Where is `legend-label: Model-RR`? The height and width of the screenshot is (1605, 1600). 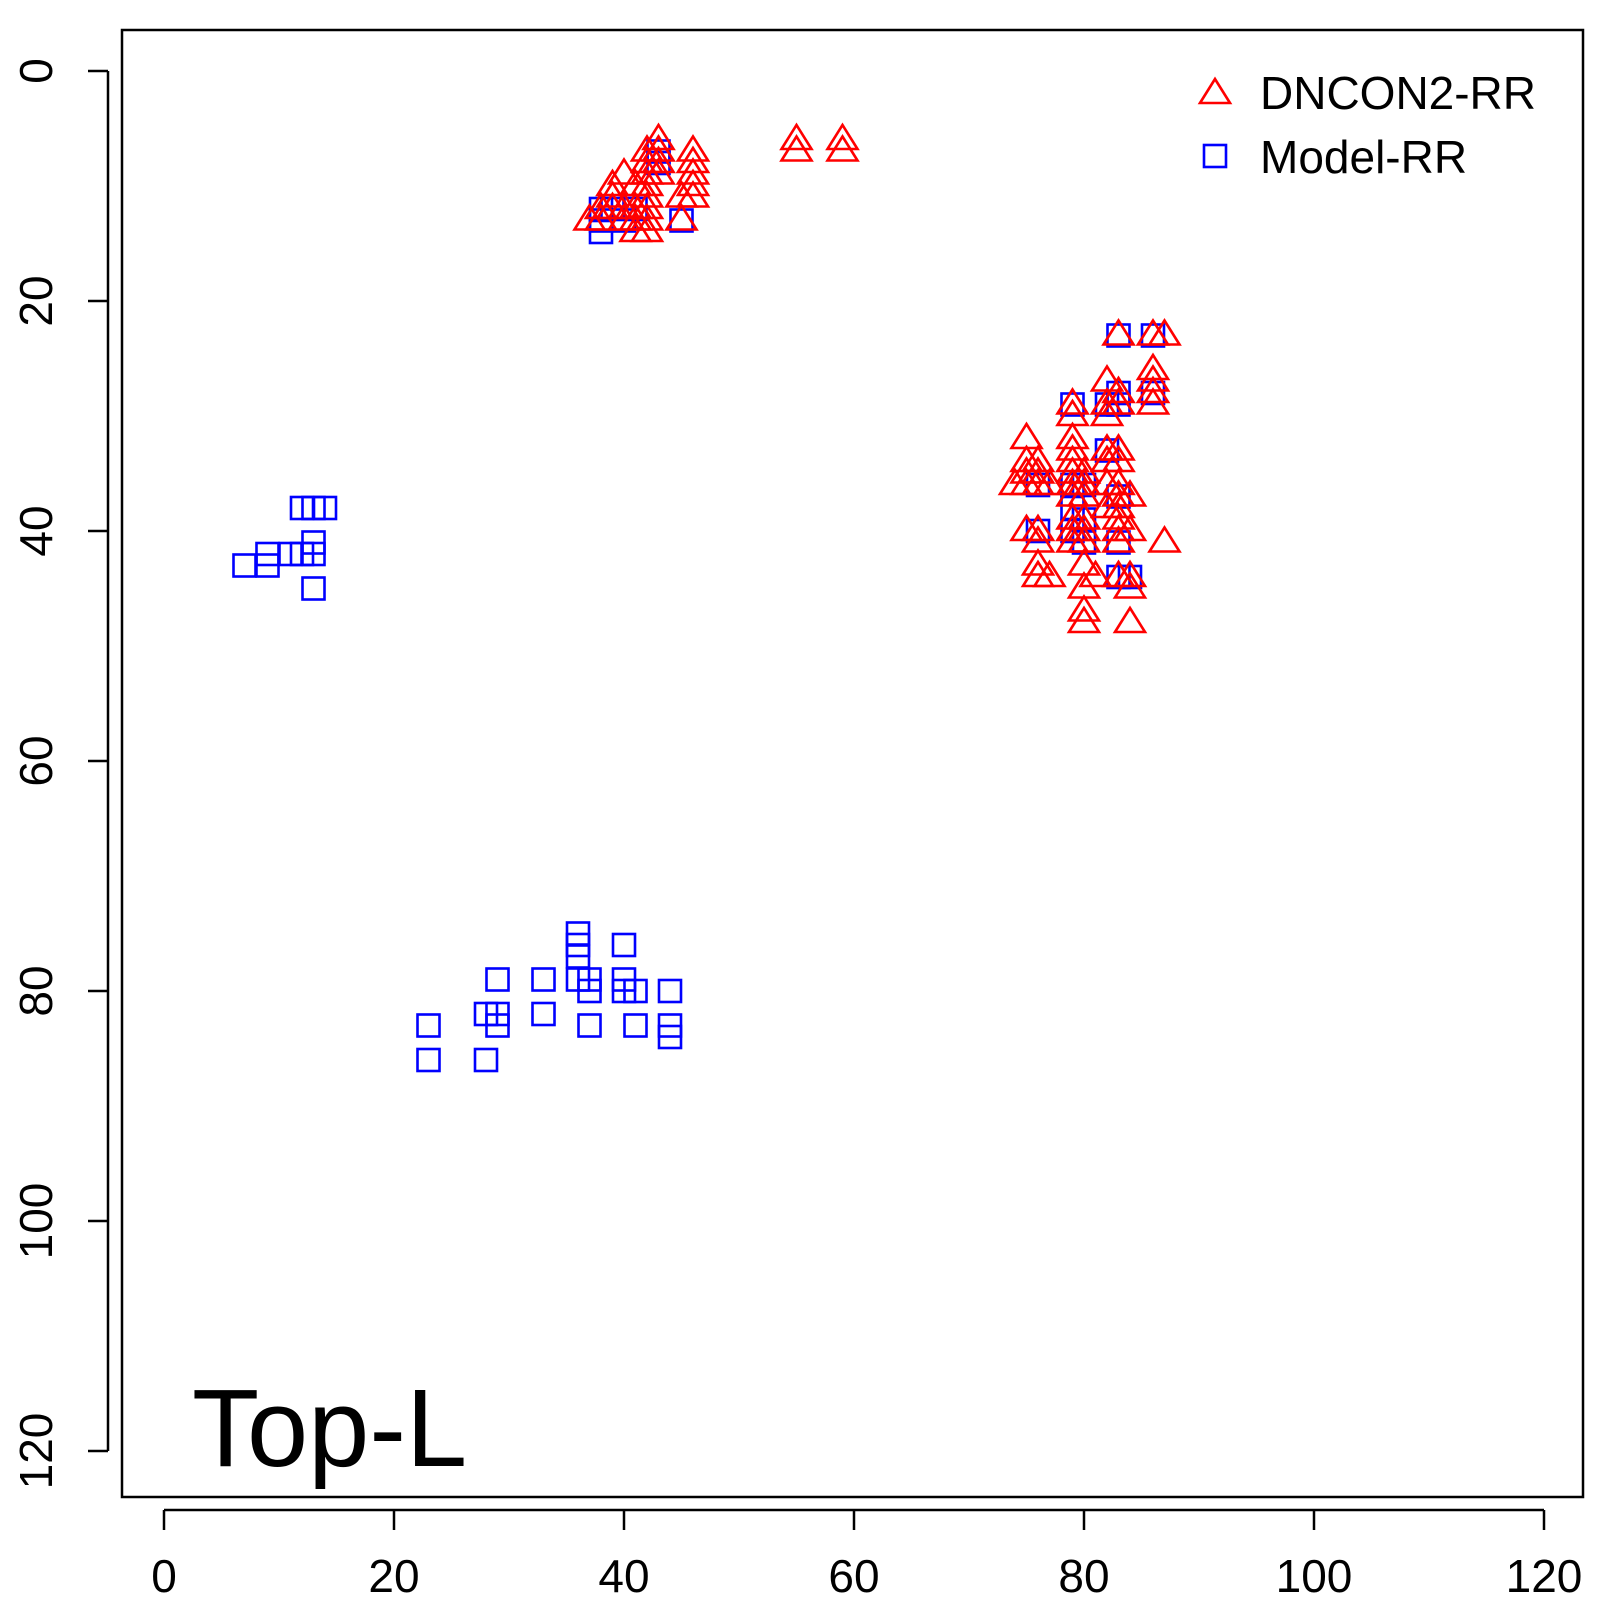 legend-label: Model-RR is located at coordinates (1363, 157).